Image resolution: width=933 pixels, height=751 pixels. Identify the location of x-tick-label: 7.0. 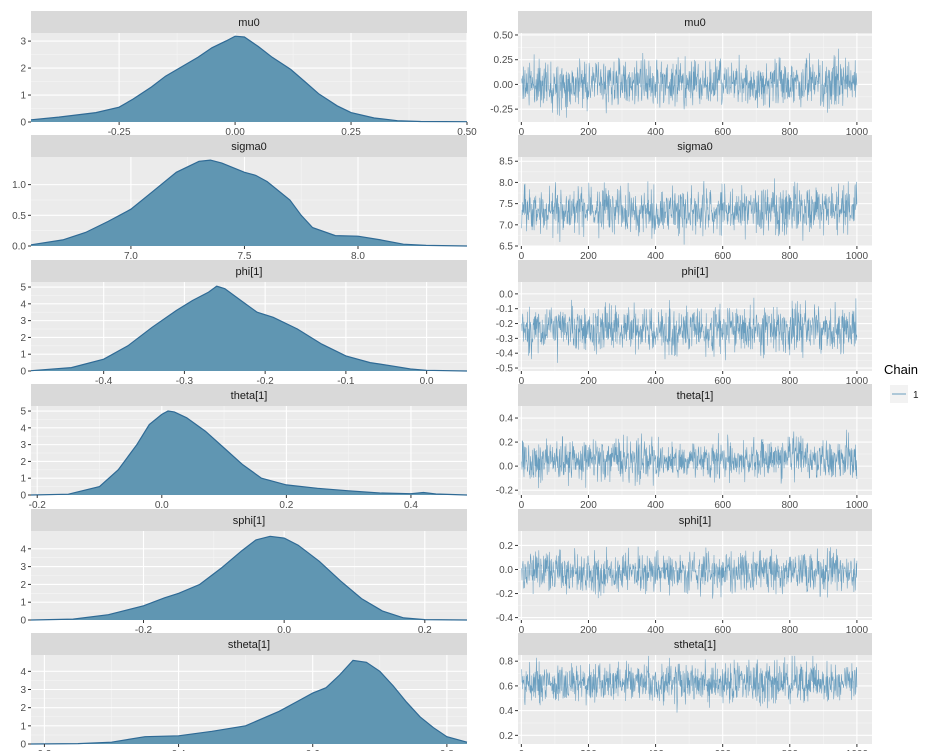
(131, 256).